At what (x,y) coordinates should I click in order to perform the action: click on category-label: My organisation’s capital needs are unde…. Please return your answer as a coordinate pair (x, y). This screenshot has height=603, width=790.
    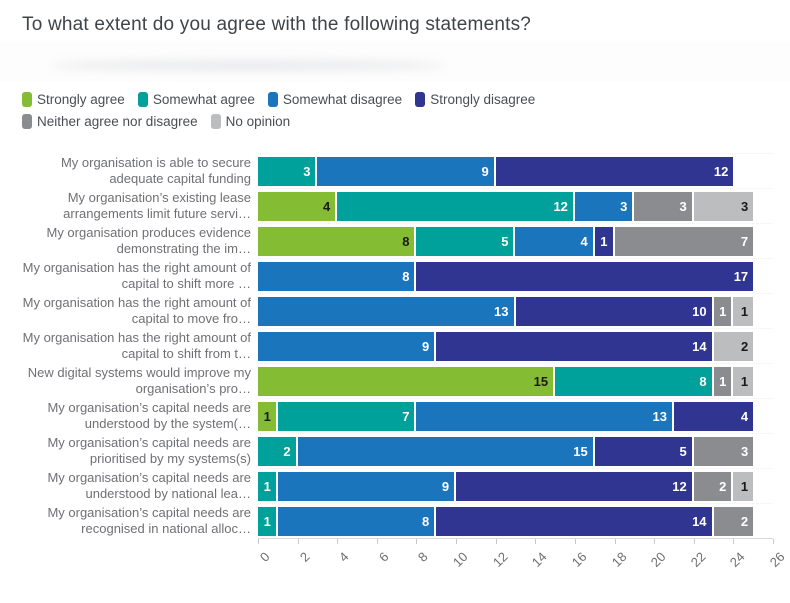
    Looking at the image, I should click on (149, 415).